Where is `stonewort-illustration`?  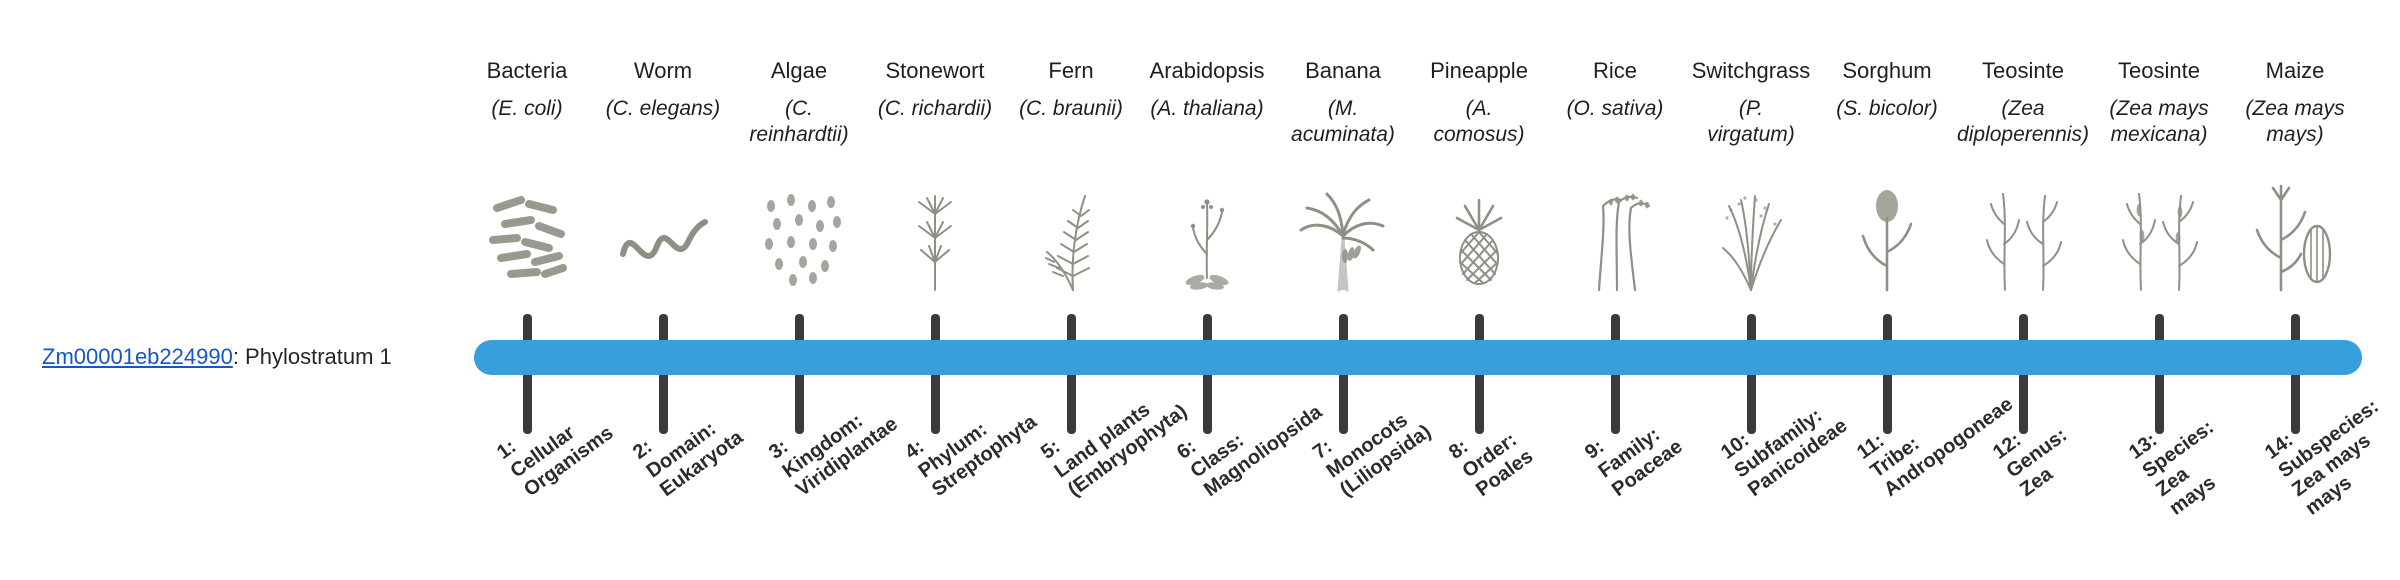 stonewort-illustration is located at coordinates (935, 229).